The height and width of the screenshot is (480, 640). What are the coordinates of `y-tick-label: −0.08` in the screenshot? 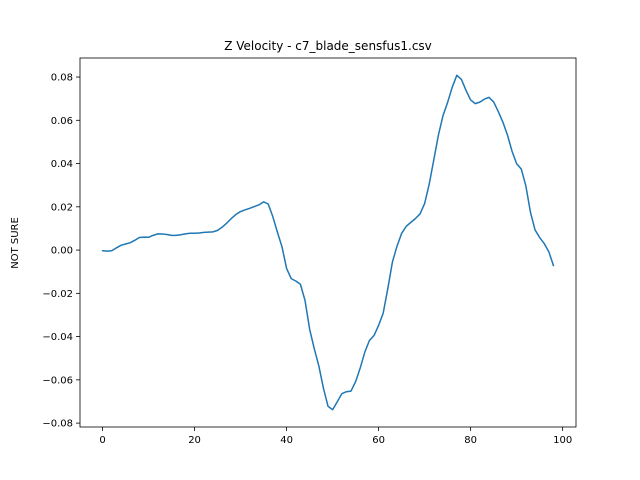 It's located at (57, 424).